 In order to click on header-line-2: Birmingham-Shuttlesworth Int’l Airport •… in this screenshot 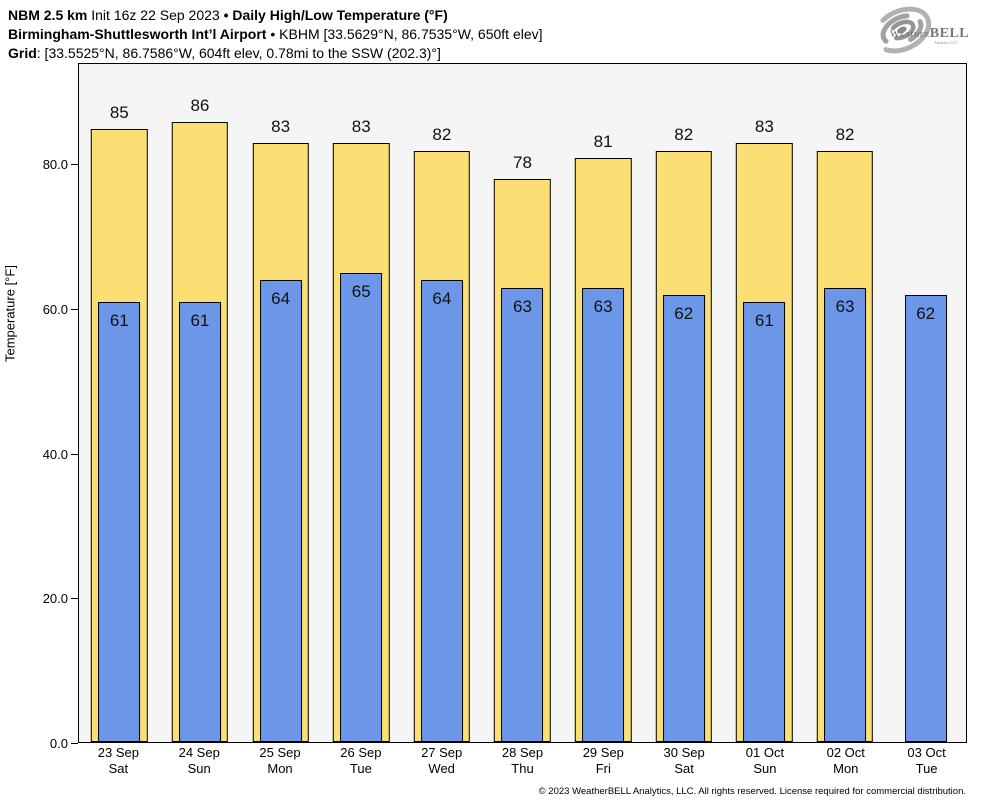, I will do `click(275, 34)`.